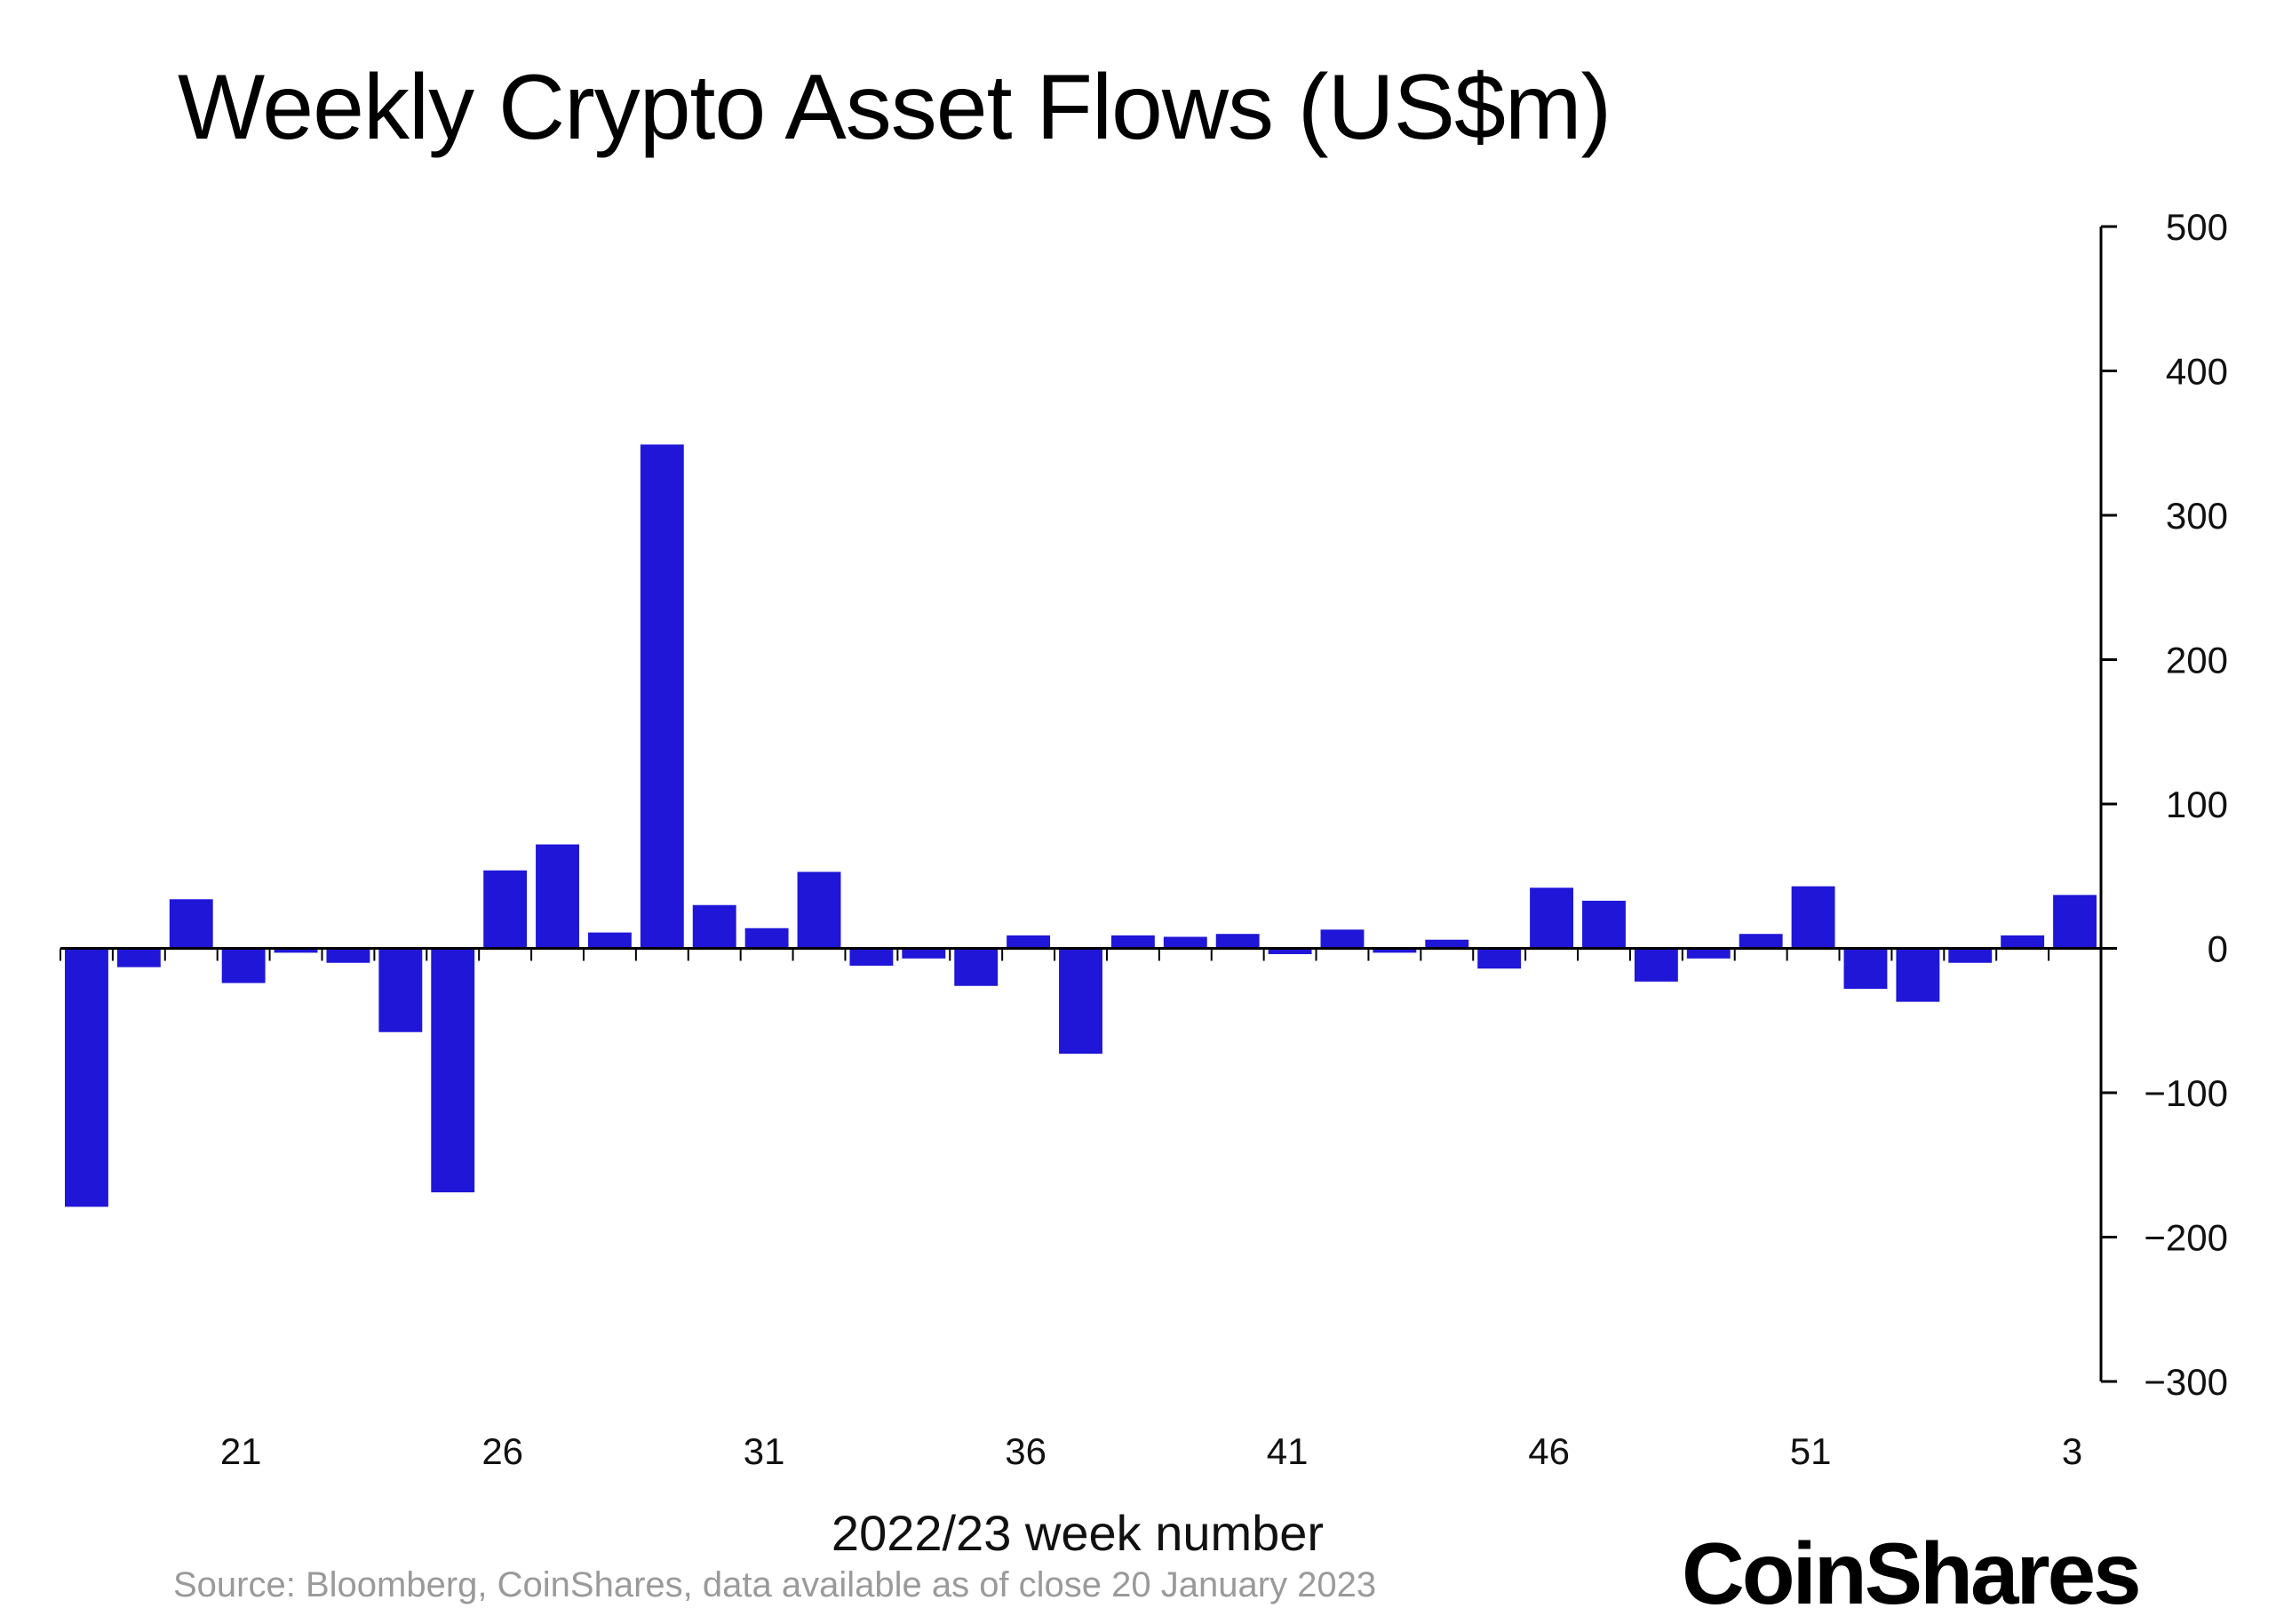 This screenshot has width=2284, height=1624. I want to click on x-tick-label: 51, so click(1811, 1451).